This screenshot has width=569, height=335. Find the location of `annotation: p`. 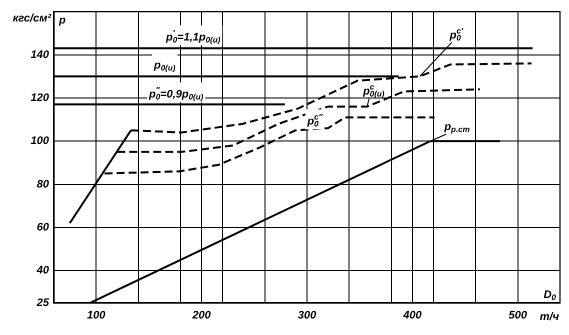

annotation: p is located at coordinates (62, 20).